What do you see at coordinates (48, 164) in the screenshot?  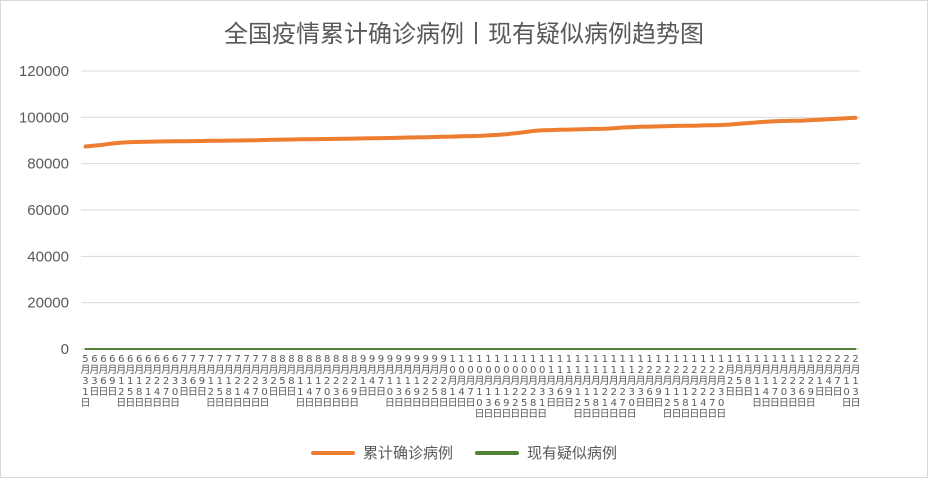 I see `y-tick-label: 80000` at bounding box center [48, 164].